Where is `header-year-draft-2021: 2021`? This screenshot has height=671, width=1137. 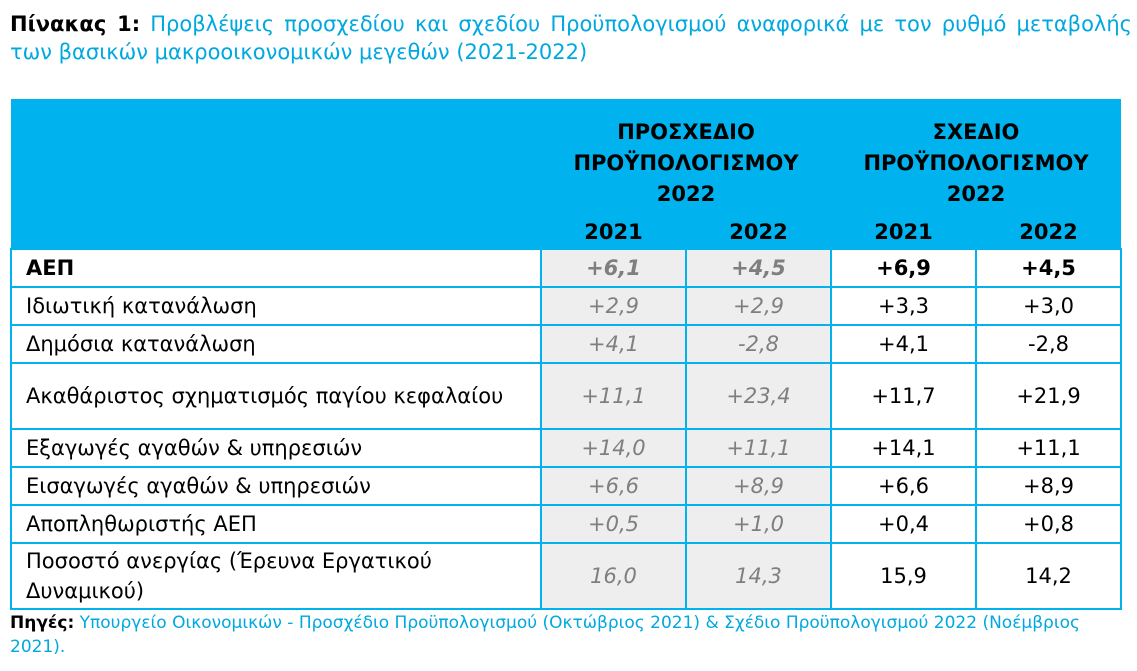 header-year-draft-2021: 2021 is located at coordinates (613, 229).